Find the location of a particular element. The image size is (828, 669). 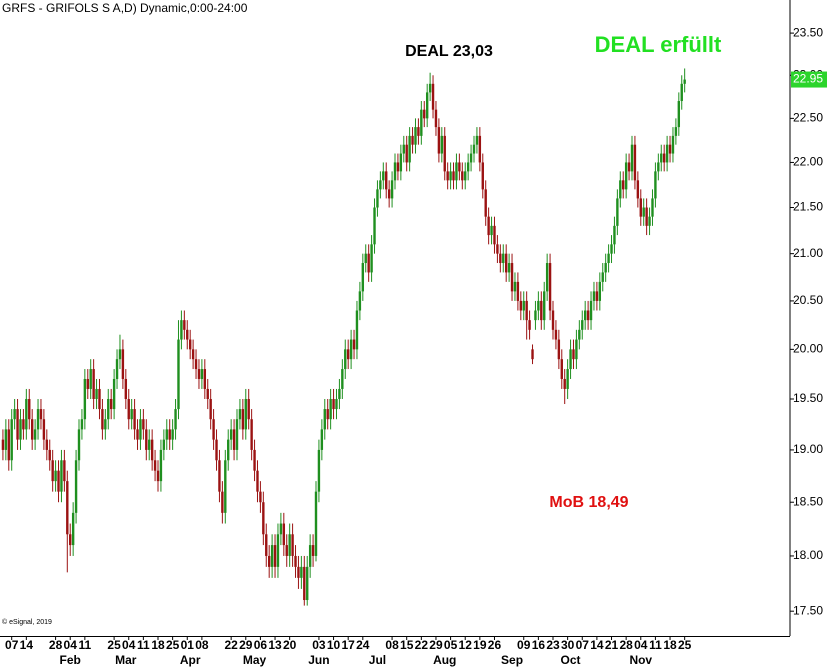

x-tick-label: 05 is located at coordinates (451, 645).